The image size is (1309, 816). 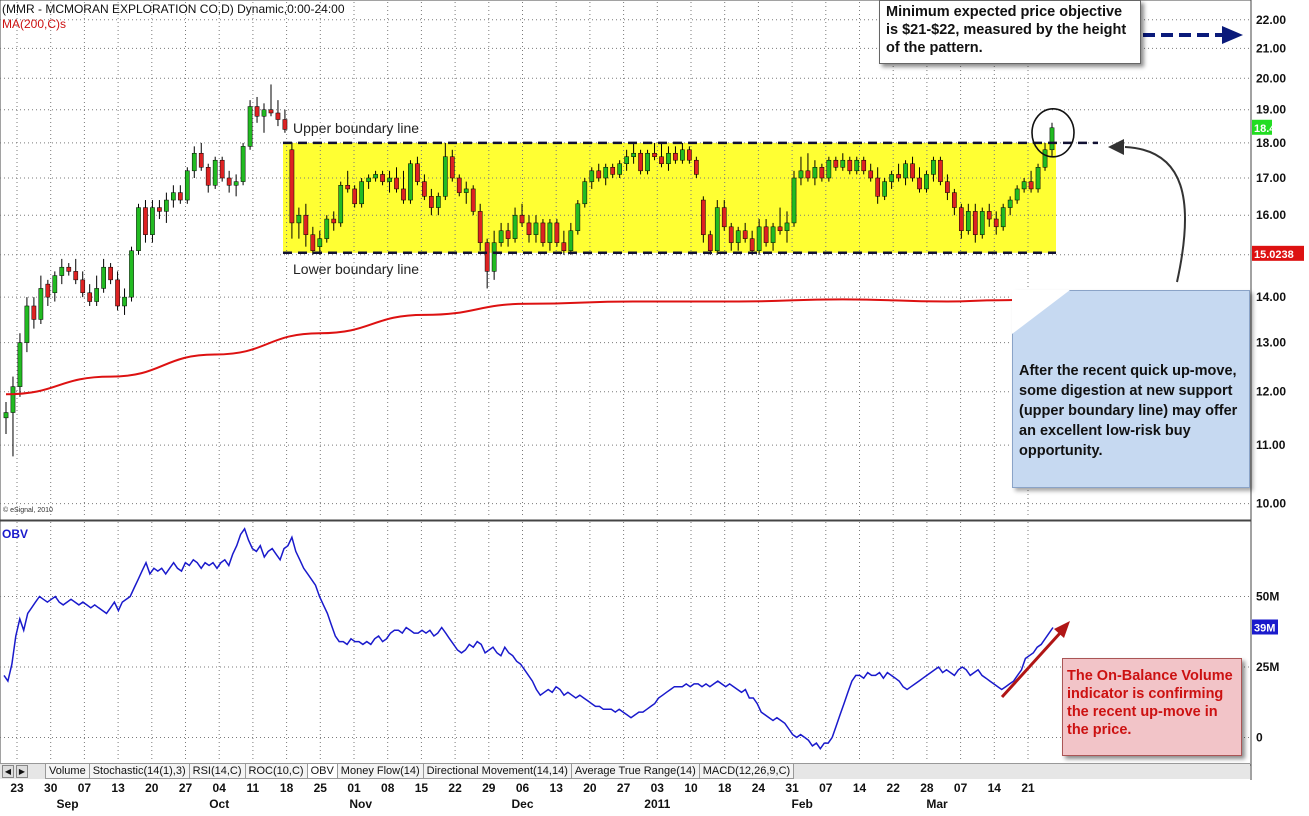 What do you see at coordinates (276, 771) in the screenshot?
I see `indicator-tab: ROC(10,C)` at bounding box center [276, 771].